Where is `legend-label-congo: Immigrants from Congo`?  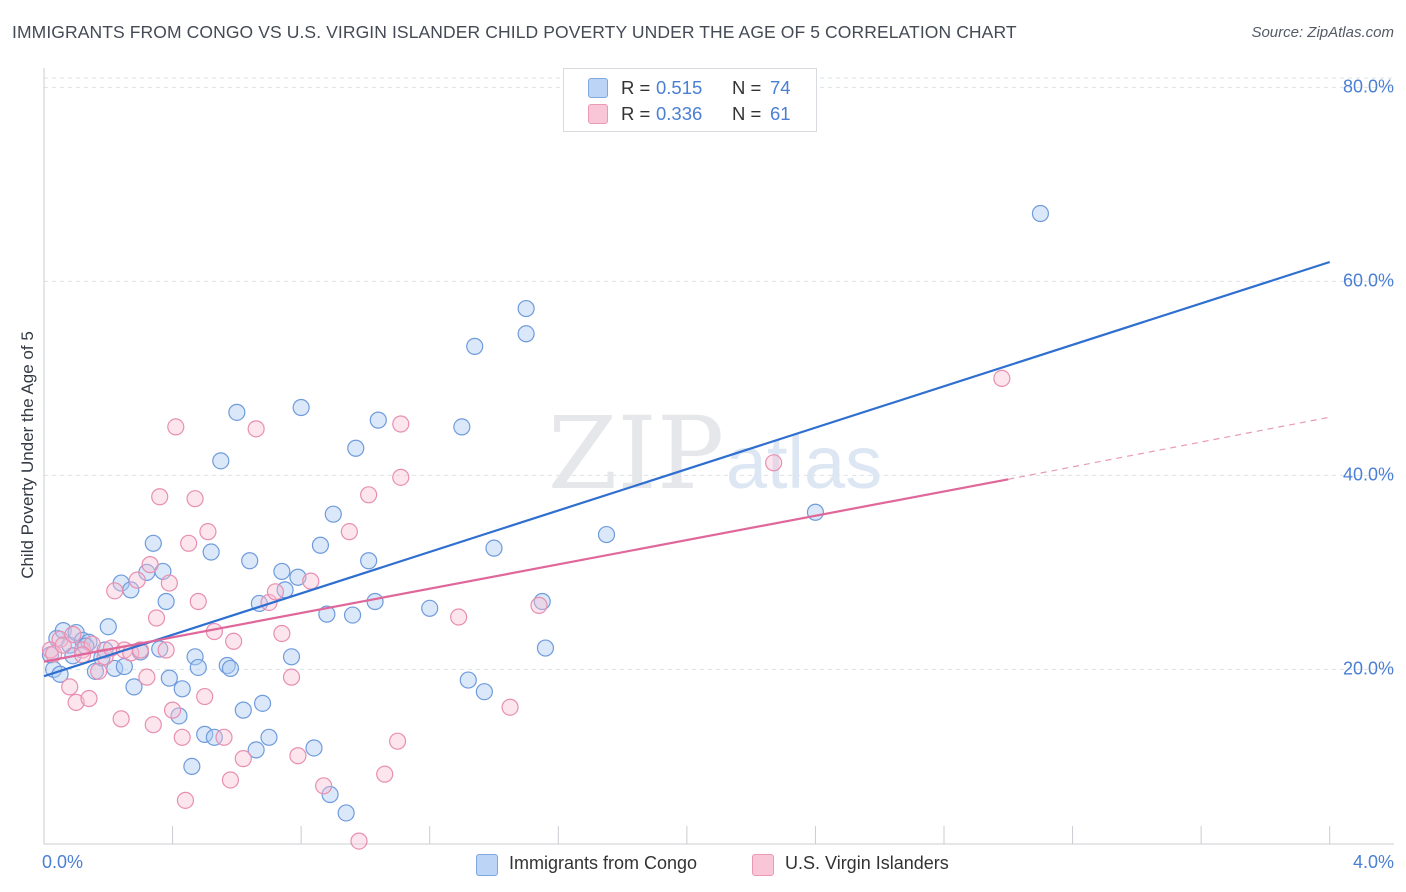
legend-label-congo: Immigrants from Congo is located at coordinates (603, 863).